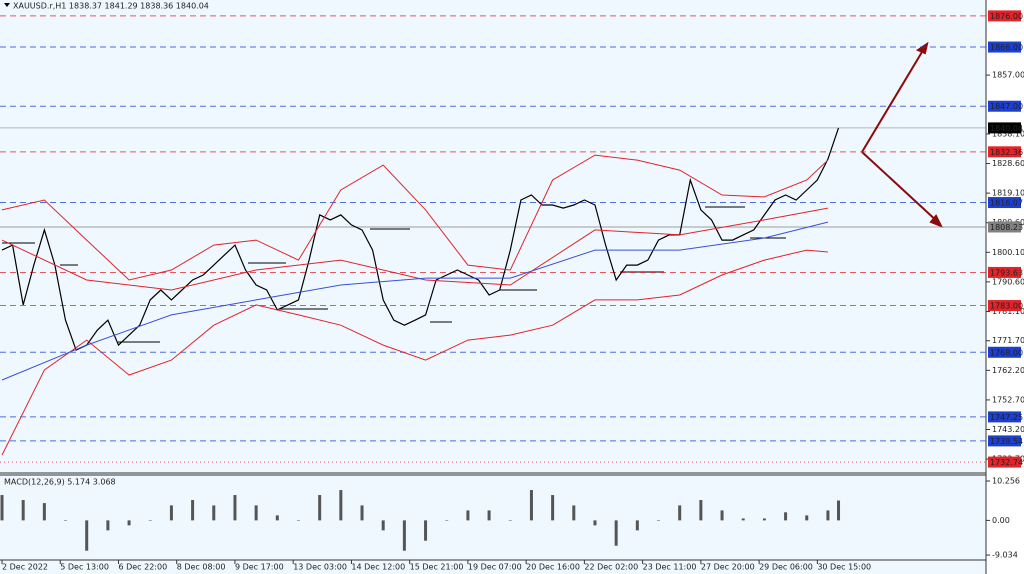 This screenshot has width=1024, height=574. Describe the element at coordinates (553, 567) in the screenshot. I see `x-tick-label: 20 Dec 16:00` at that location.